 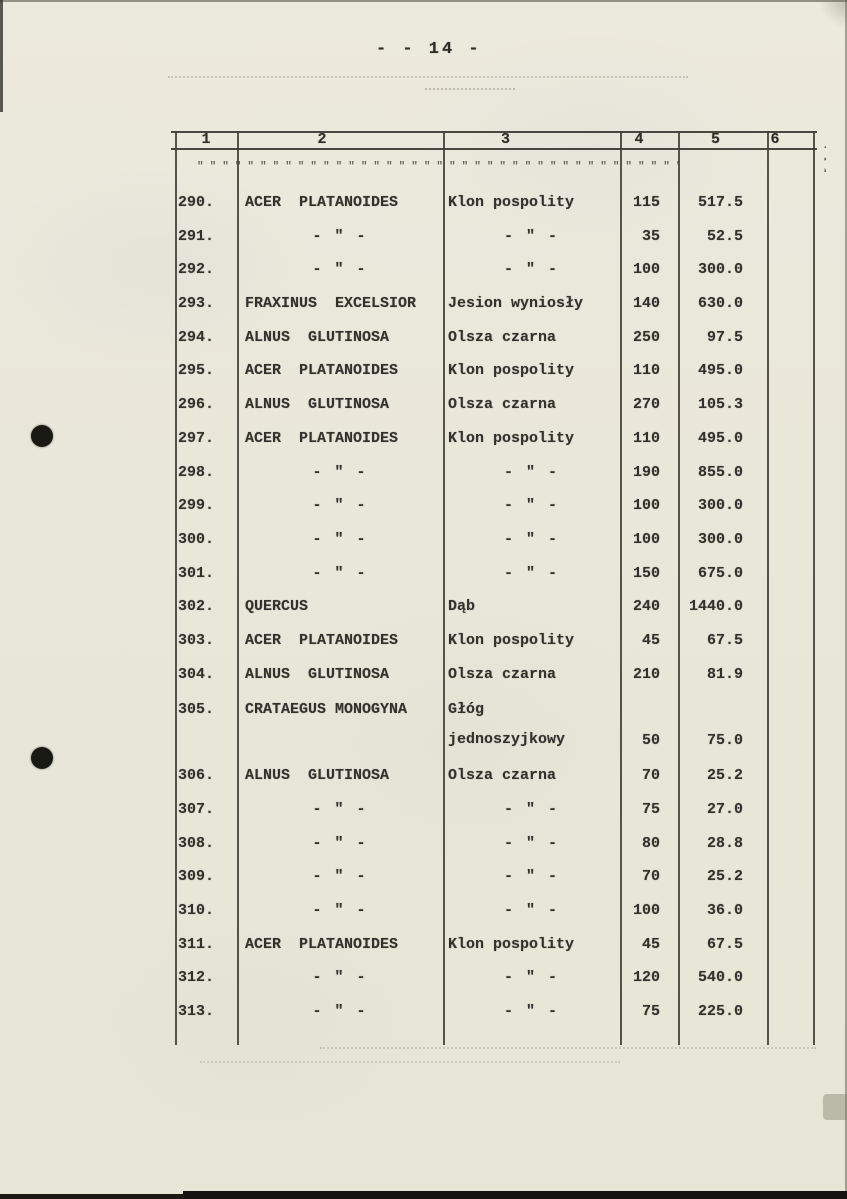 What do you see at coordinates (724, 236) in the screenshot?
I see `cell-value: 52.5` at bounding box center [724, 236].